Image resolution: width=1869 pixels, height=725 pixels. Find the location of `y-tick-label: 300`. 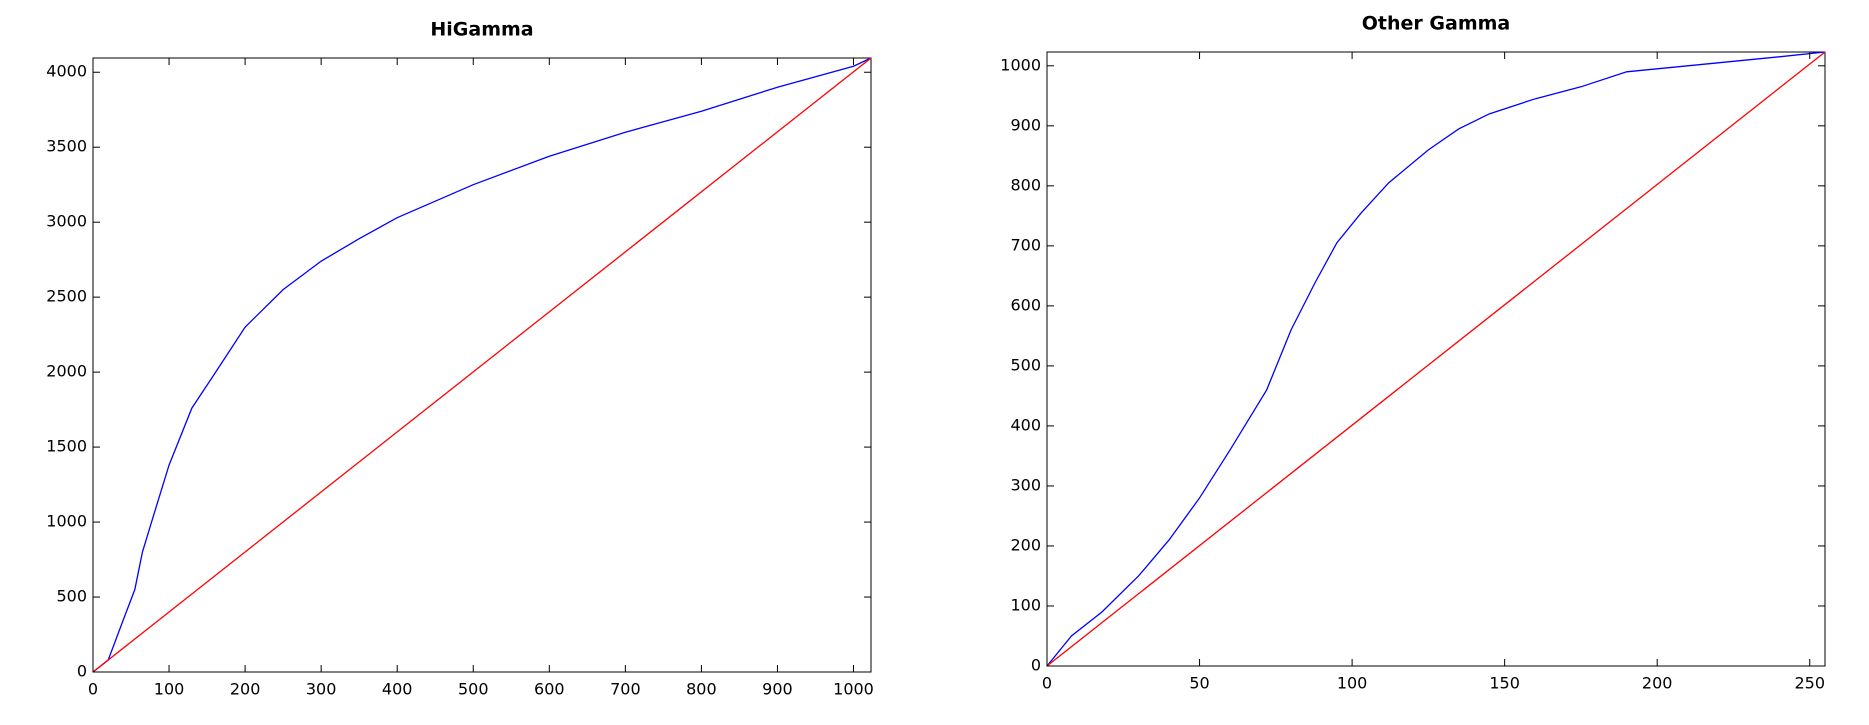

y-tick-label: 300 is located at coordinates (1025, 484).